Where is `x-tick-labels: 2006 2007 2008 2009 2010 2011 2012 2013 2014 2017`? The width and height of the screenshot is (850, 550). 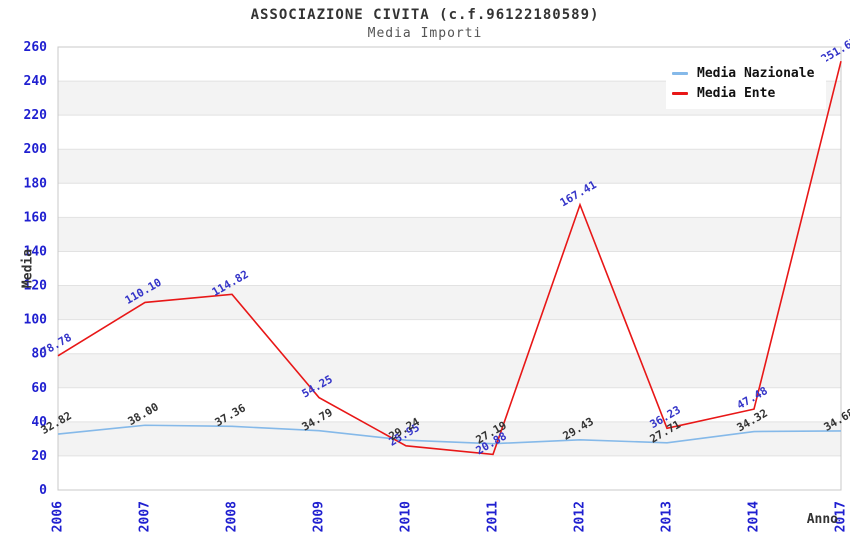
x-tick-labels: 2006 2007 2008 2009 2010 2011 2012 2013 2014 2017 is located at coordinates (450, 516).